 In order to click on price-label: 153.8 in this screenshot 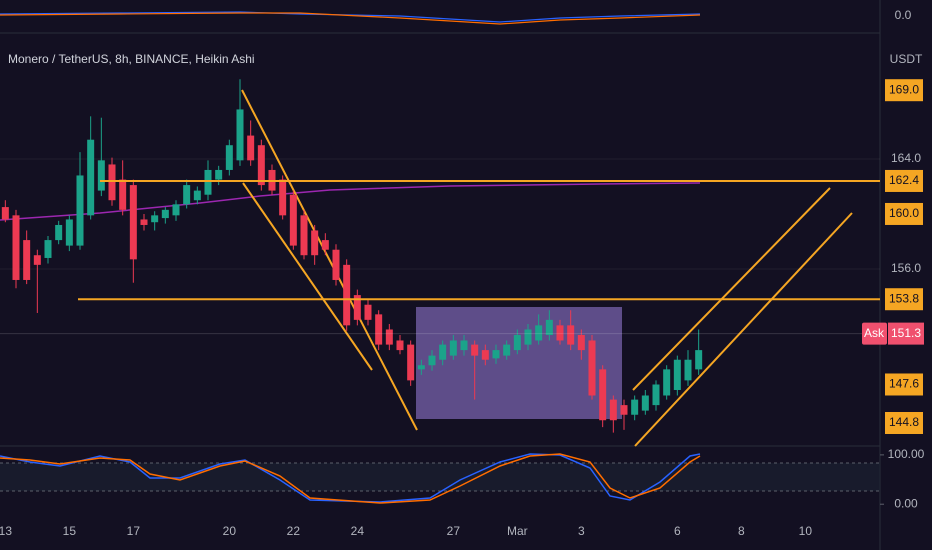, I will do `click(904, 298)`.